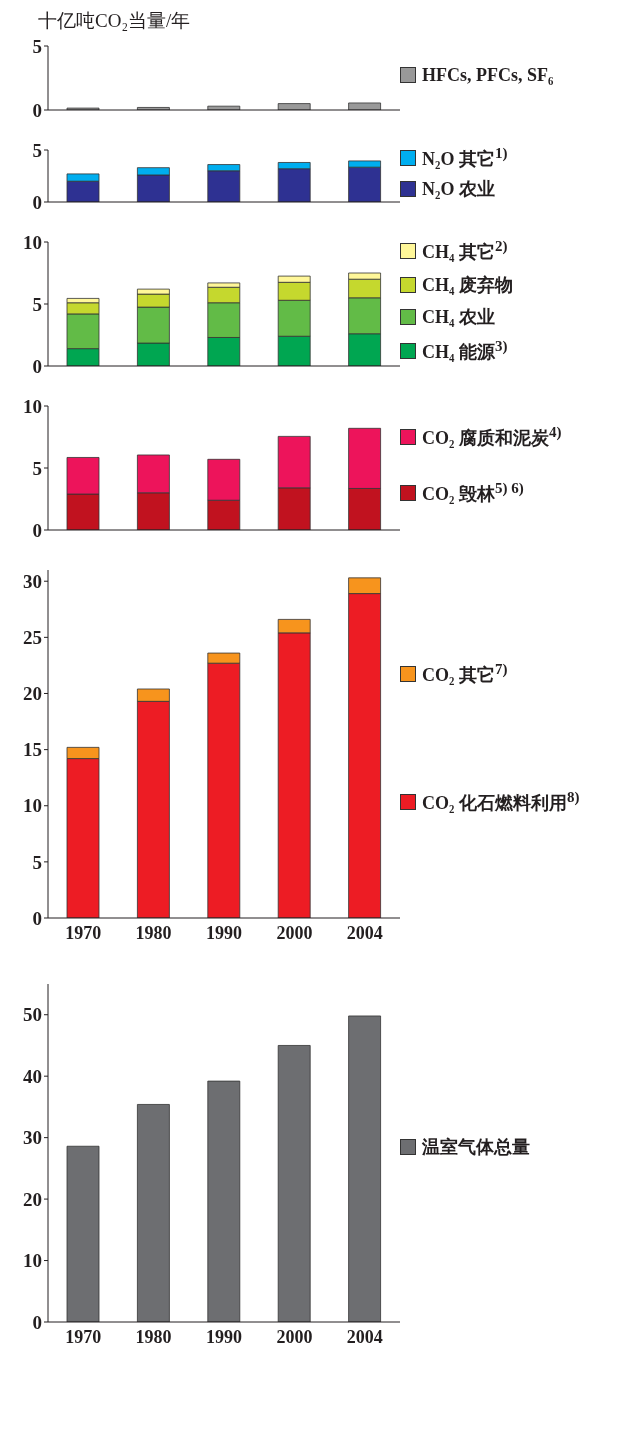 This screenshot has height=1435, width=628. What do you see at coordinates (465, 673) in the screenshot?
I see `legend-label: CO₂ 其它$^{7)}$` at bounding box center [465, 673].